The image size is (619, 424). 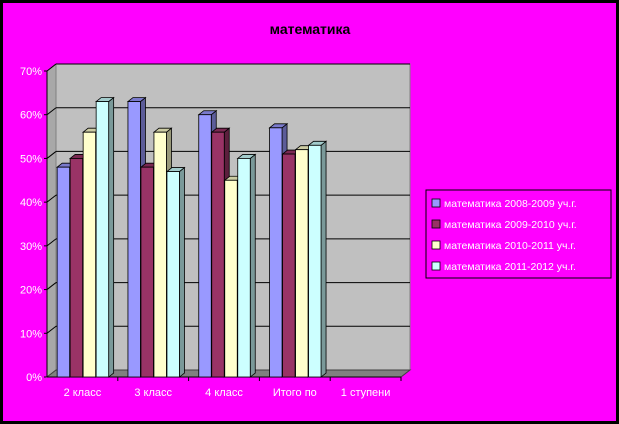 I want to click on y-tick-label: 40%, so click(x=31, y=203).